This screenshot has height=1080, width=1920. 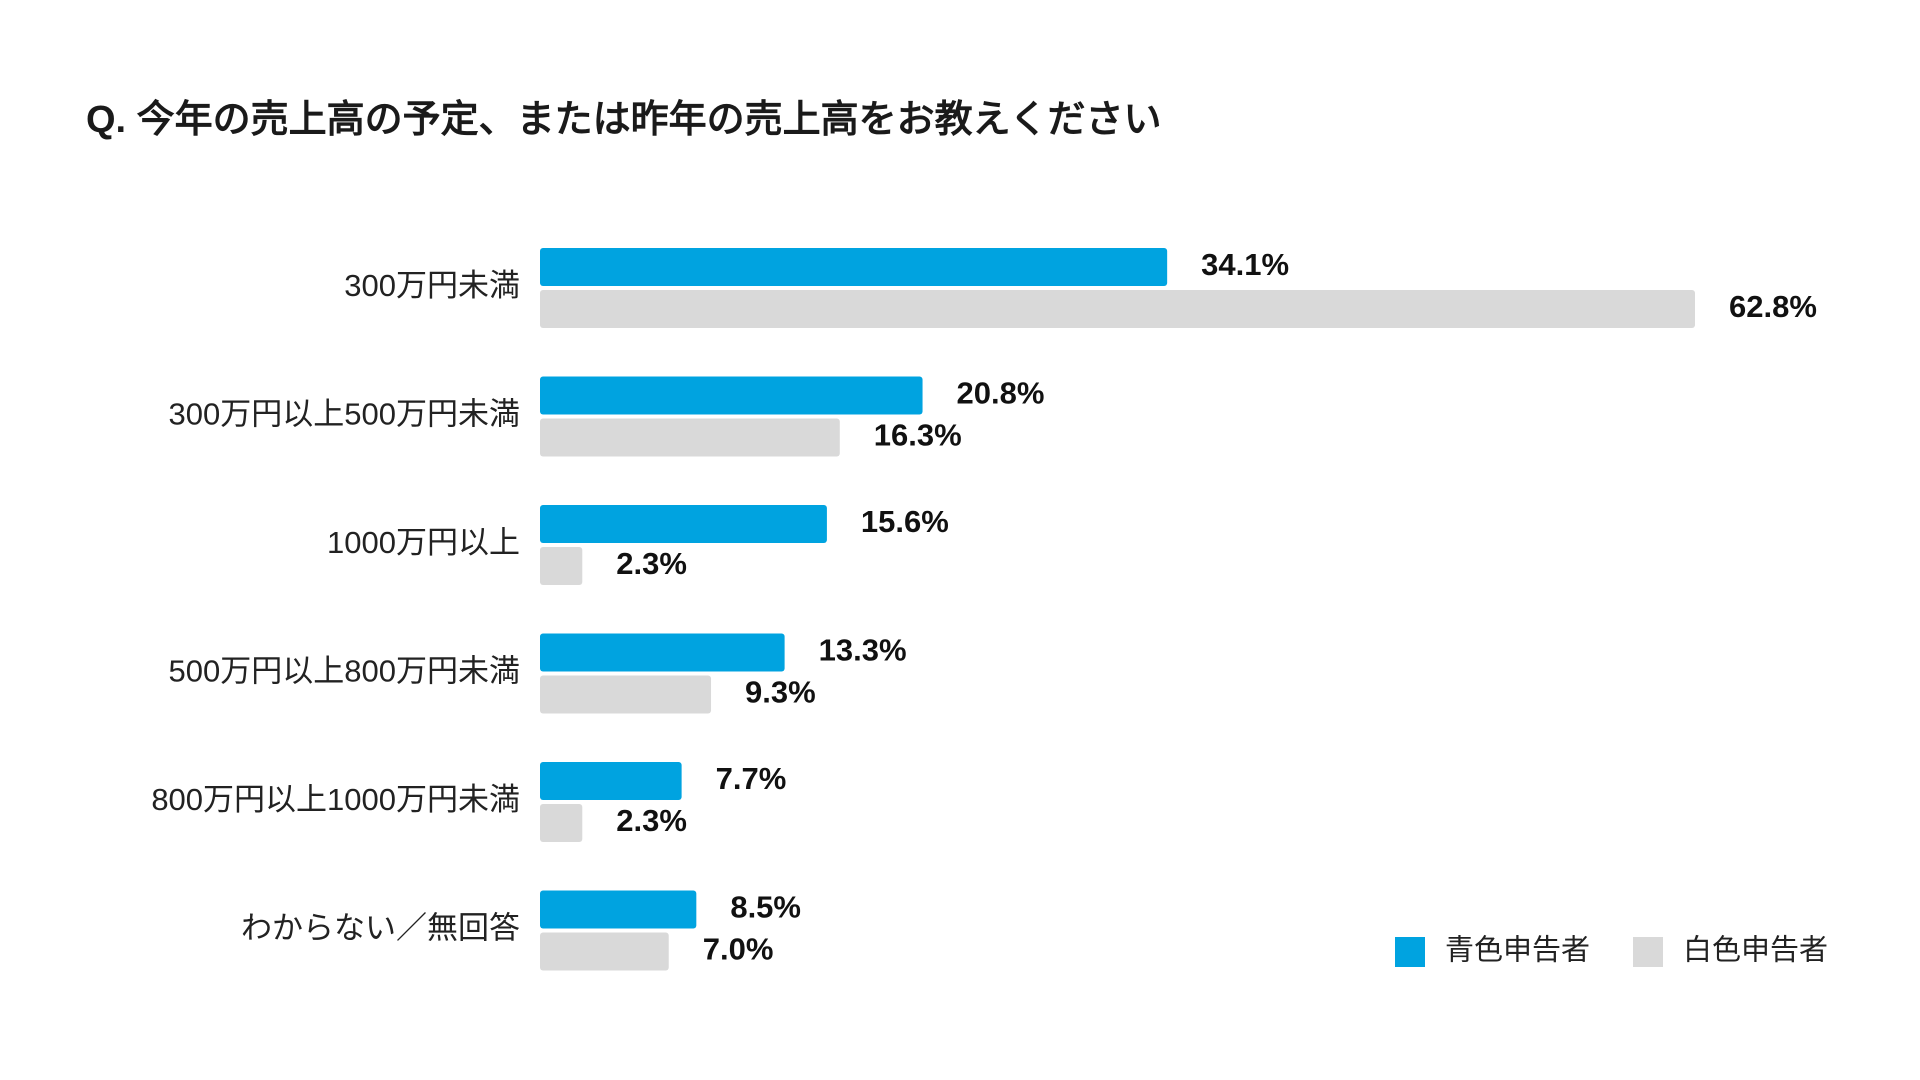 I want to click on value-label: 15.6%, so click(x=905, y=521).